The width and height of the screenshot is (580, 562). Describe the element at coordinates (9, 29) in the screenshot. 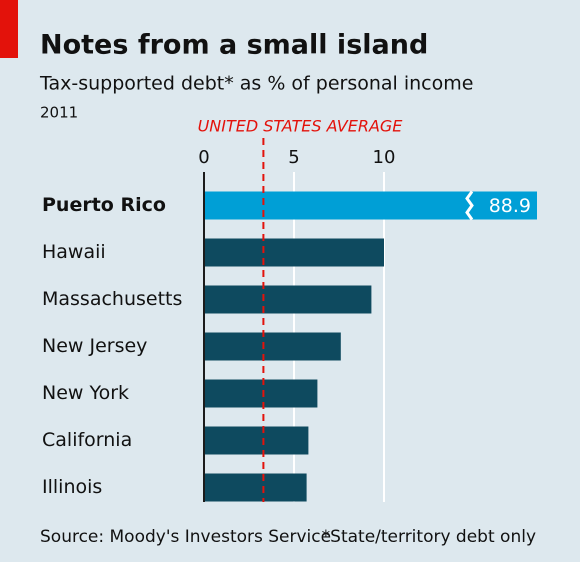

I see `corner-tag` at that location.